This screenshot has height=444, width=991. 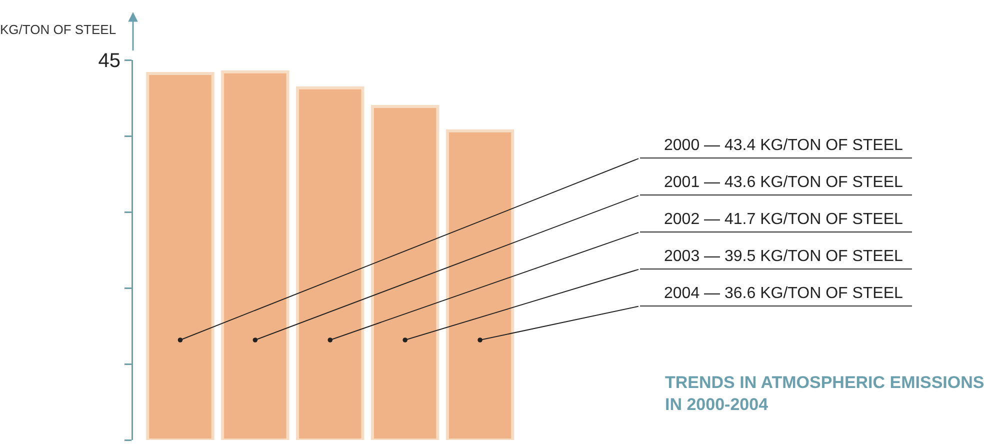 I want to click on text: 2003 — 39.5 KG/TON OF STEEL, so click(x=784, y=256).